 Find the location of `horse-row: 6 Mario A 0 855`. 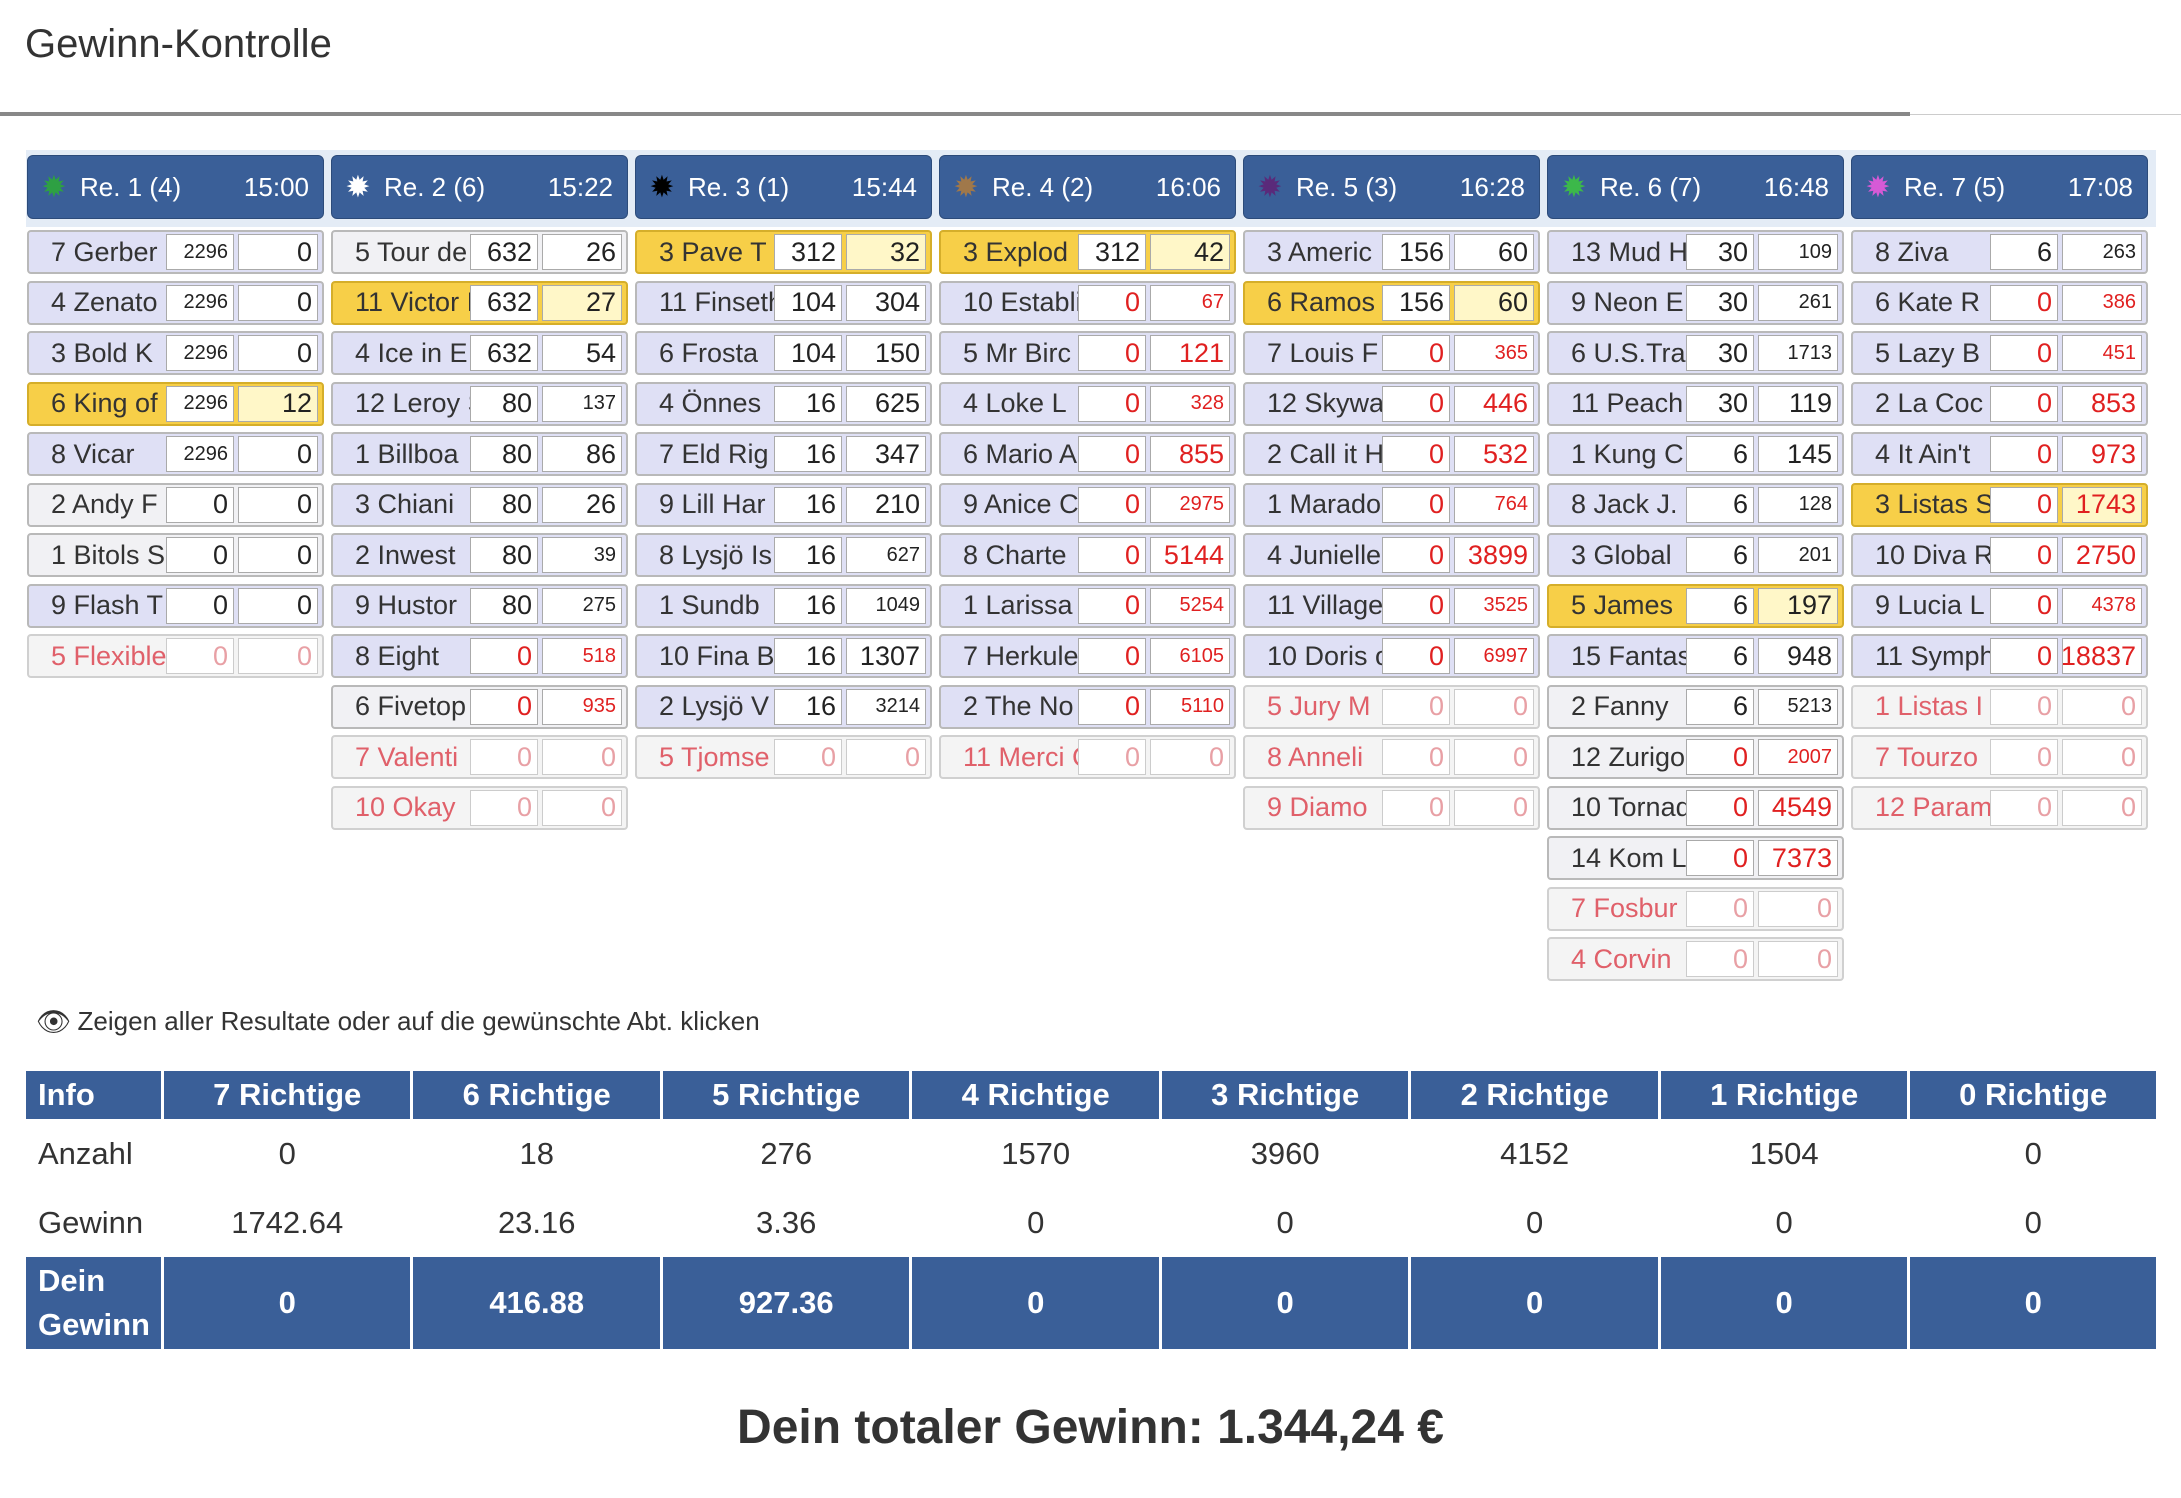

horse-row: 6 Mario A 0 855 is located at coordinates (1087, 454).